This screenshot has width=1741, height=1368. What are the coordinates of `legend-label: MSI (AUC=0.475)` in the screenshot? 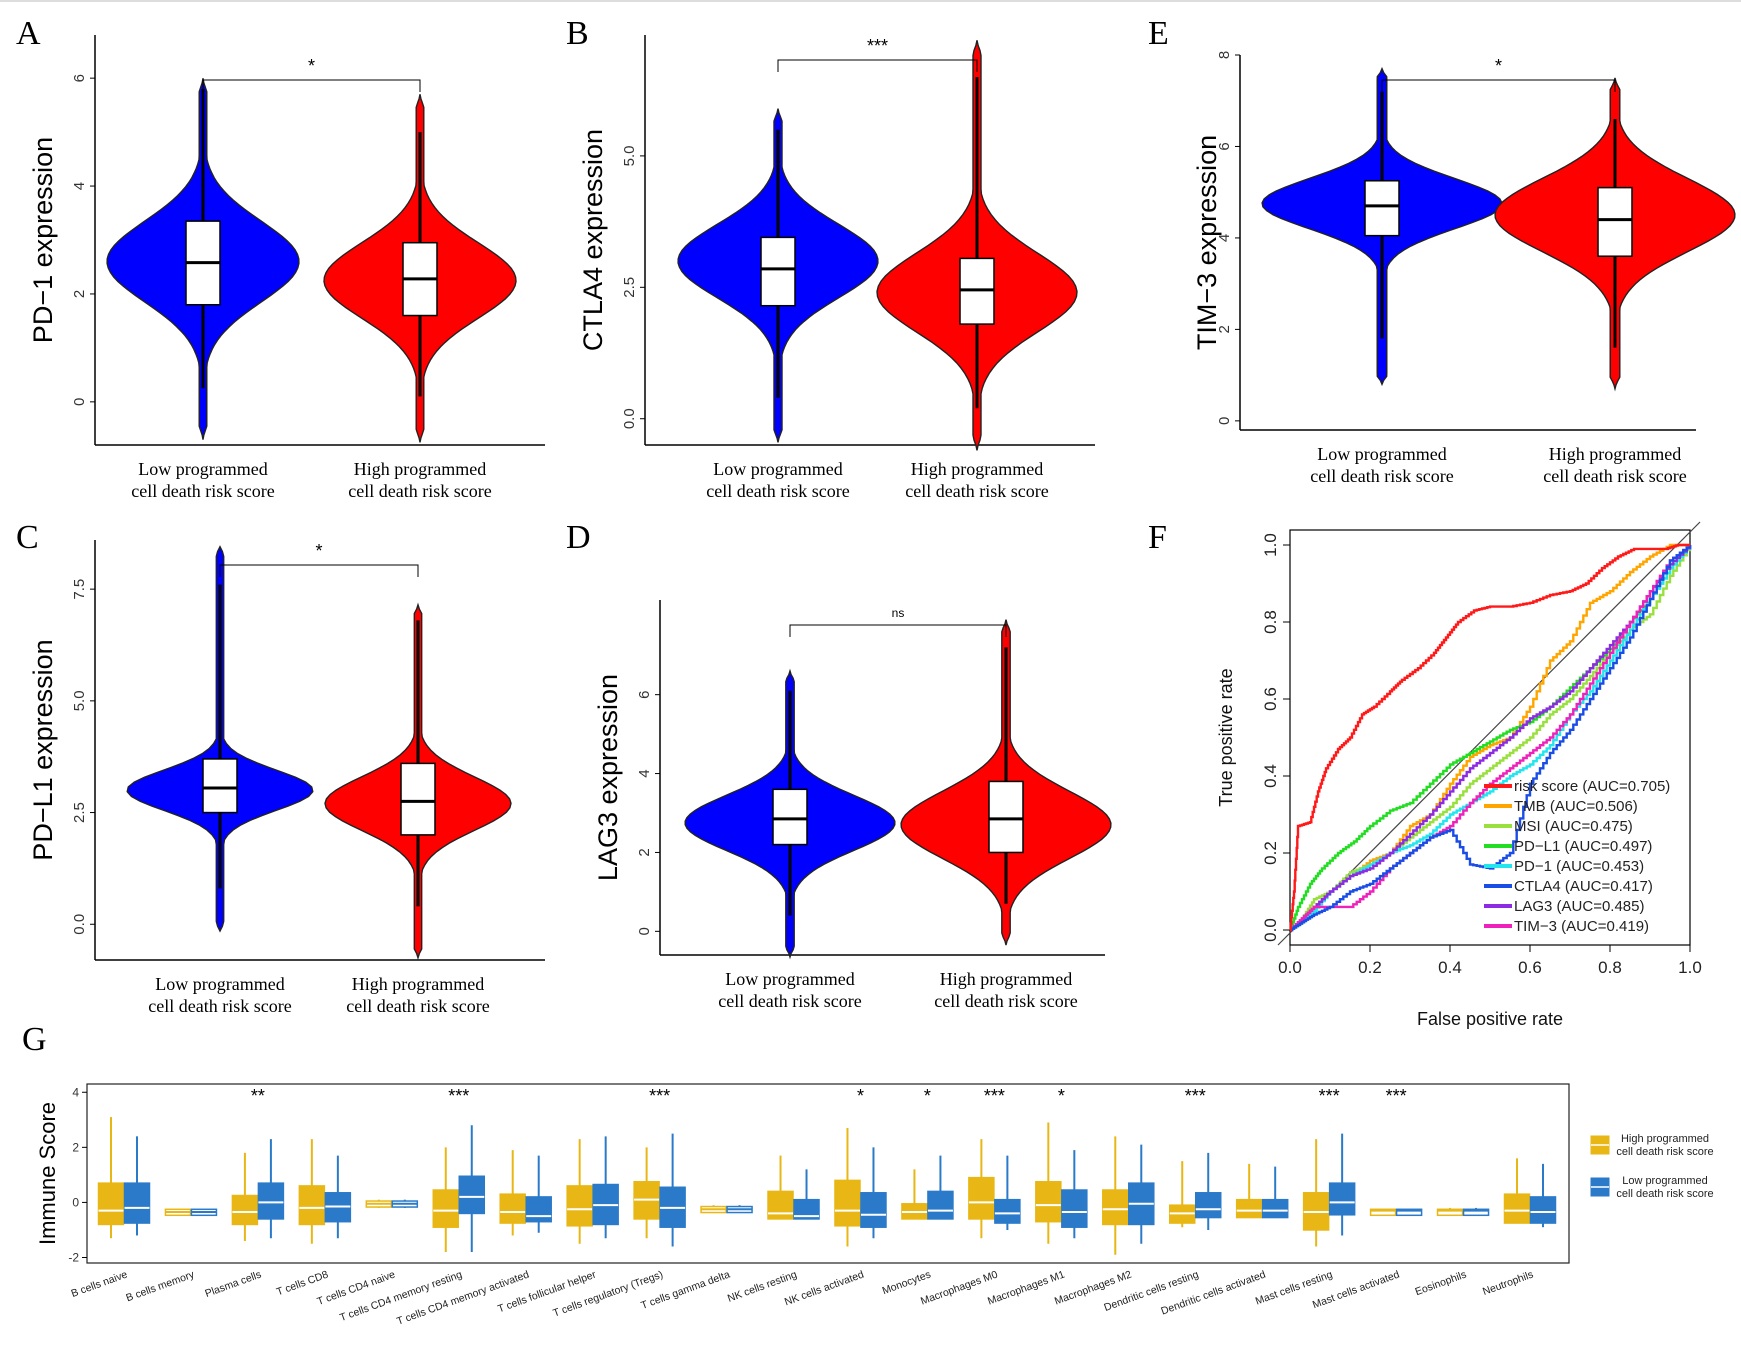 It's located at (1573, 826).